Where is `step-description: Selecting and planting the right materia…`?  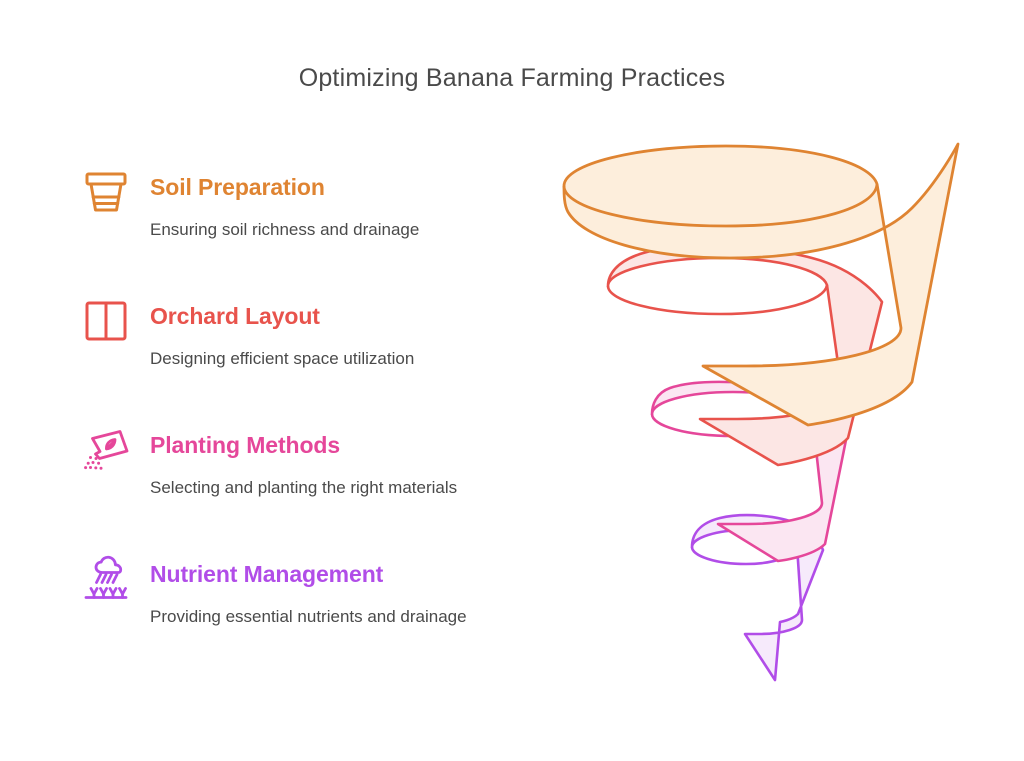 step-description: Selecting and planting the right materia… is located at coordinates (304, 487).